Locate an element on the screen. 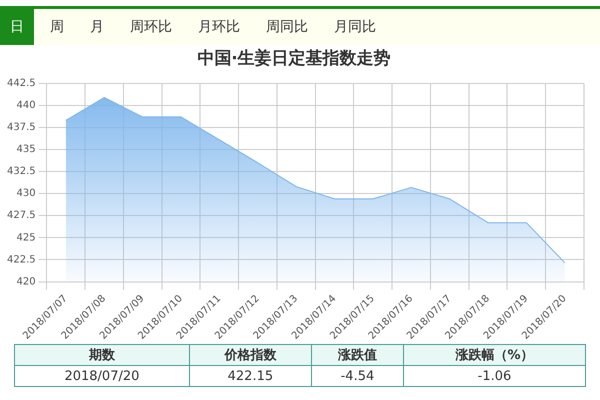 Image resolution: width=600 pixels, height=400 pixels. text: -1.06 is located at coordinates (494, 376).